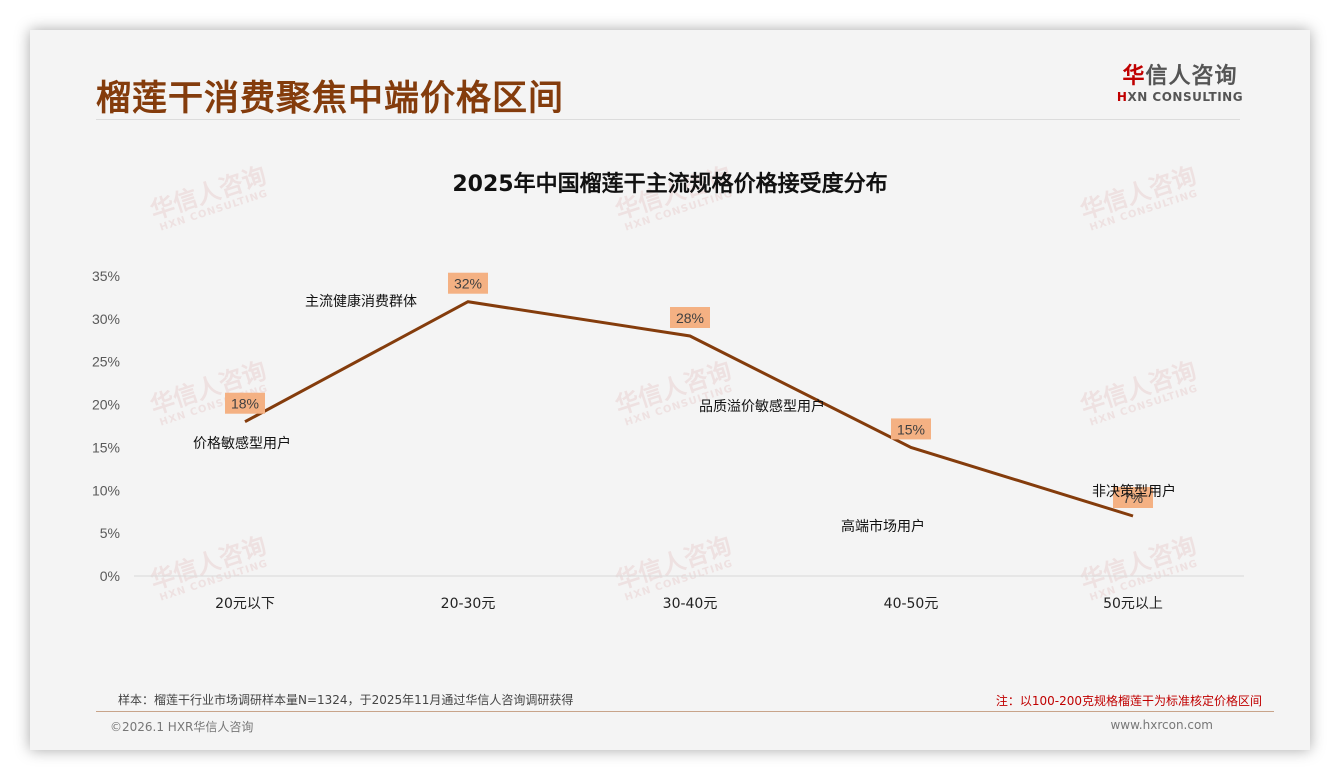 This screenshot has height=780, width=1340. I want to click on x-tick-label: 20元以下, so click(245, 604).